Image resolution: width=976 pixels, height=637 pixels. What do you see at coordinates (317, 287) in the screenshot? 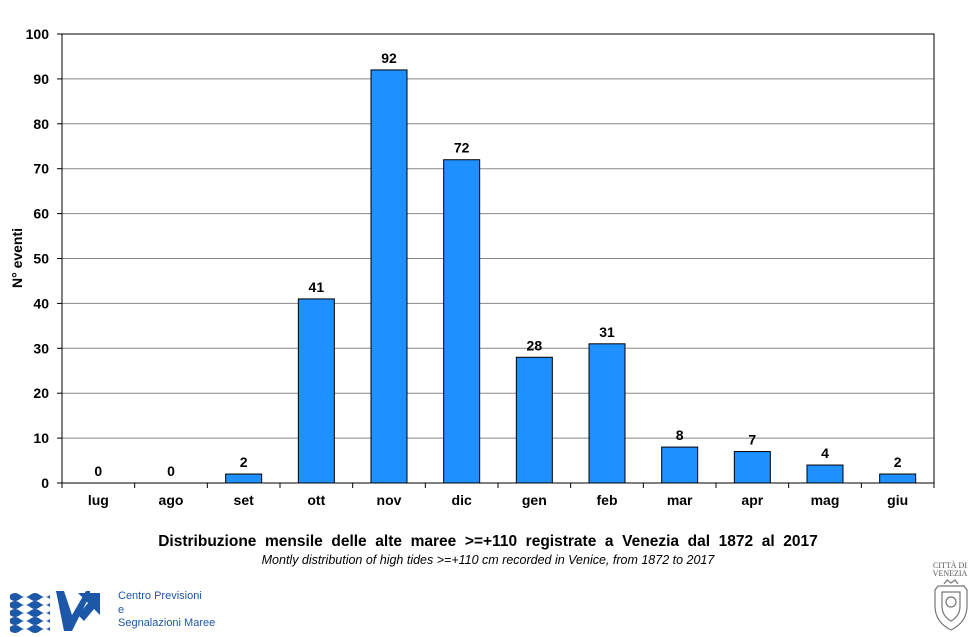
I see `data-label-ott: 41` at bounding box center [317, 287].